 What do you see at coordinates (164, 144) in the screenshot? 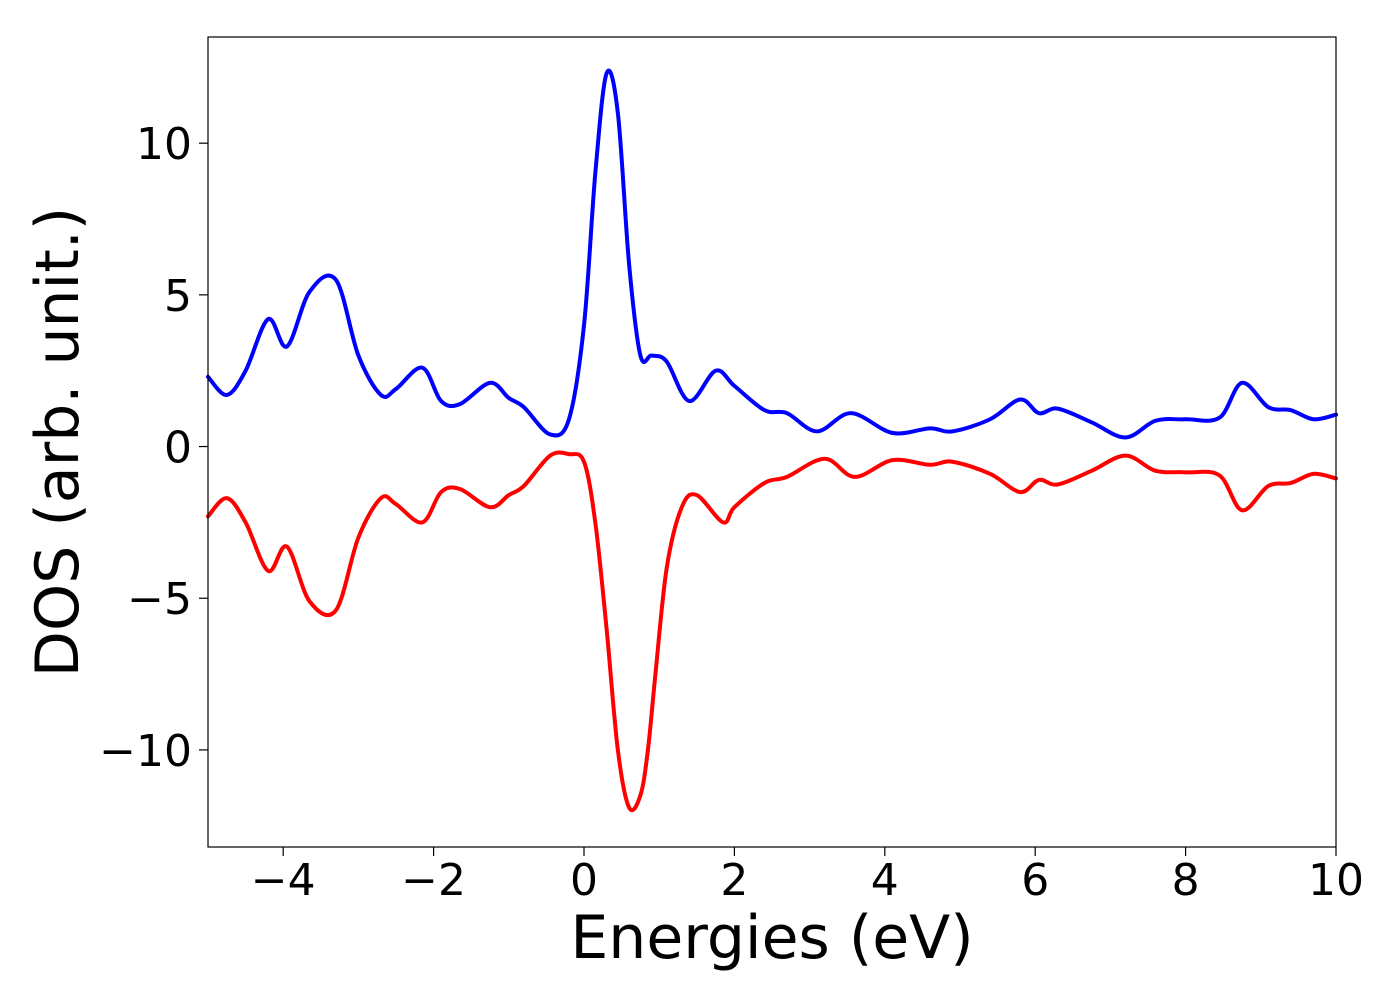
I see `y-tick-label: 10` at bounding box center [164, 144].